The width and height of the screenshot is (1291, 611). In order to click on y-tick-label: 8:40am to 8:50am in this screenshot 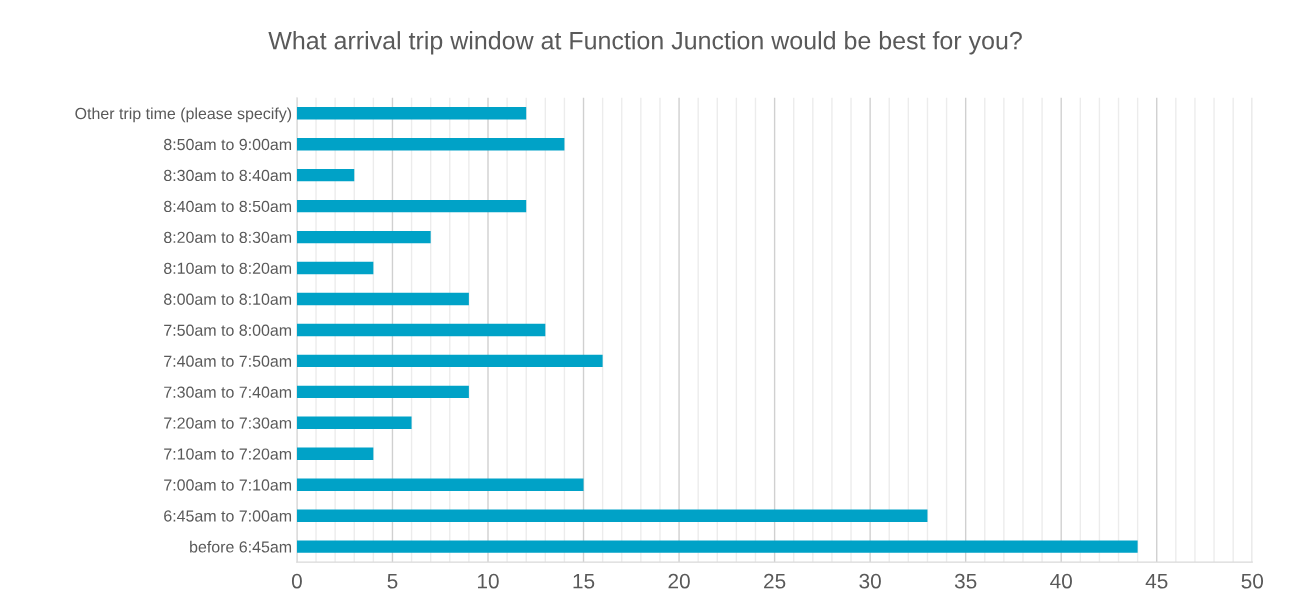, I will do `click(228, 206)`.